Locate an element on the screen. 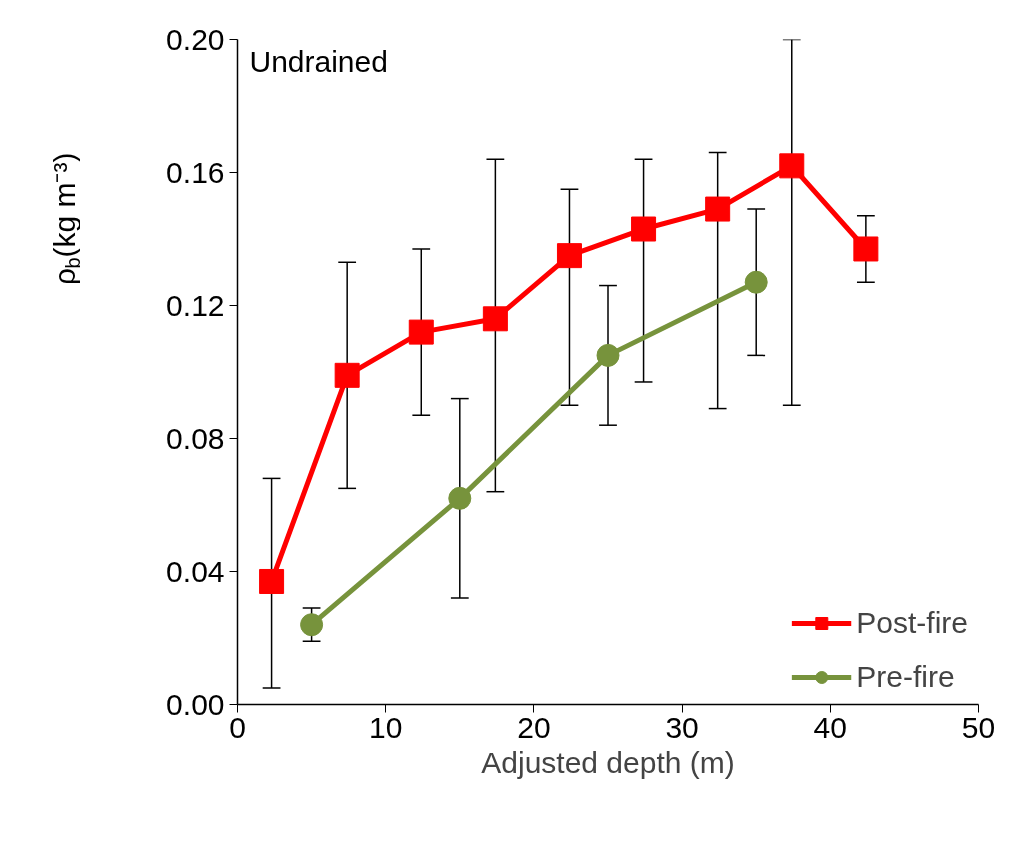 The width and height of the screenshot is (1027, 861). y-tick-label: 0.08 is located at coordinates (195, 438).